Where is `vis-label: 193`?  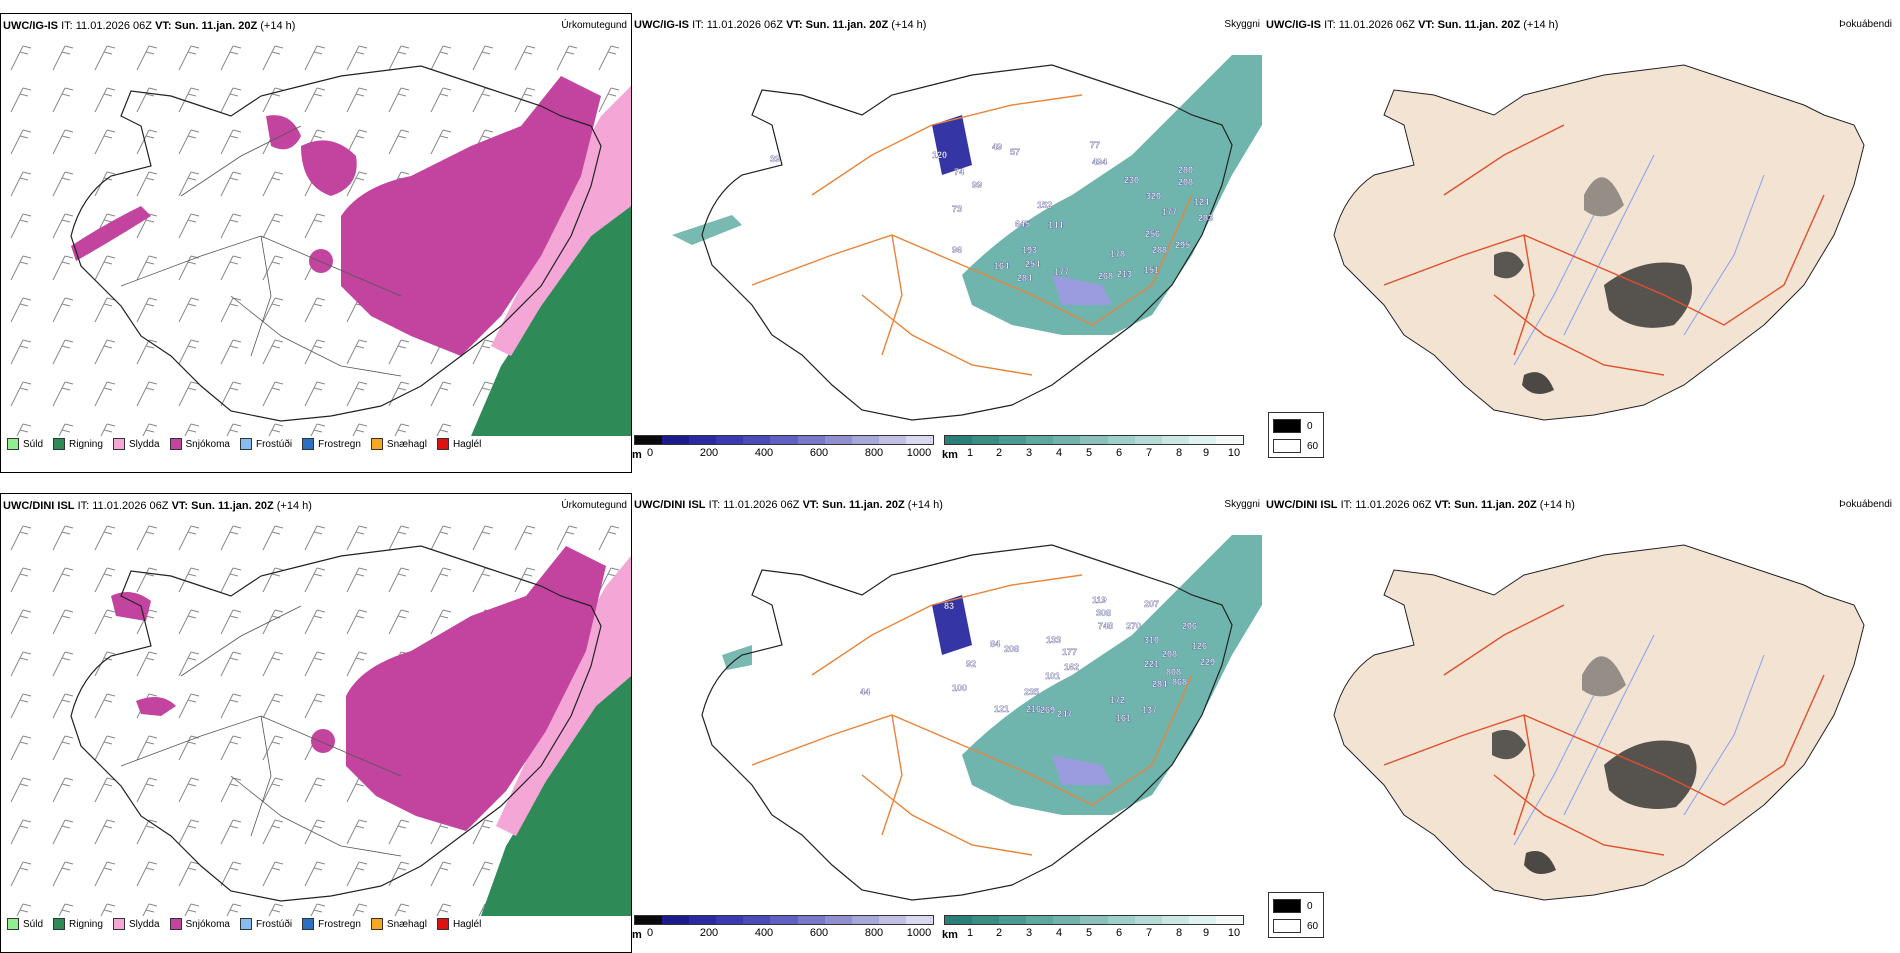 vis-label: 193 is located at coordinates (1029, 250).